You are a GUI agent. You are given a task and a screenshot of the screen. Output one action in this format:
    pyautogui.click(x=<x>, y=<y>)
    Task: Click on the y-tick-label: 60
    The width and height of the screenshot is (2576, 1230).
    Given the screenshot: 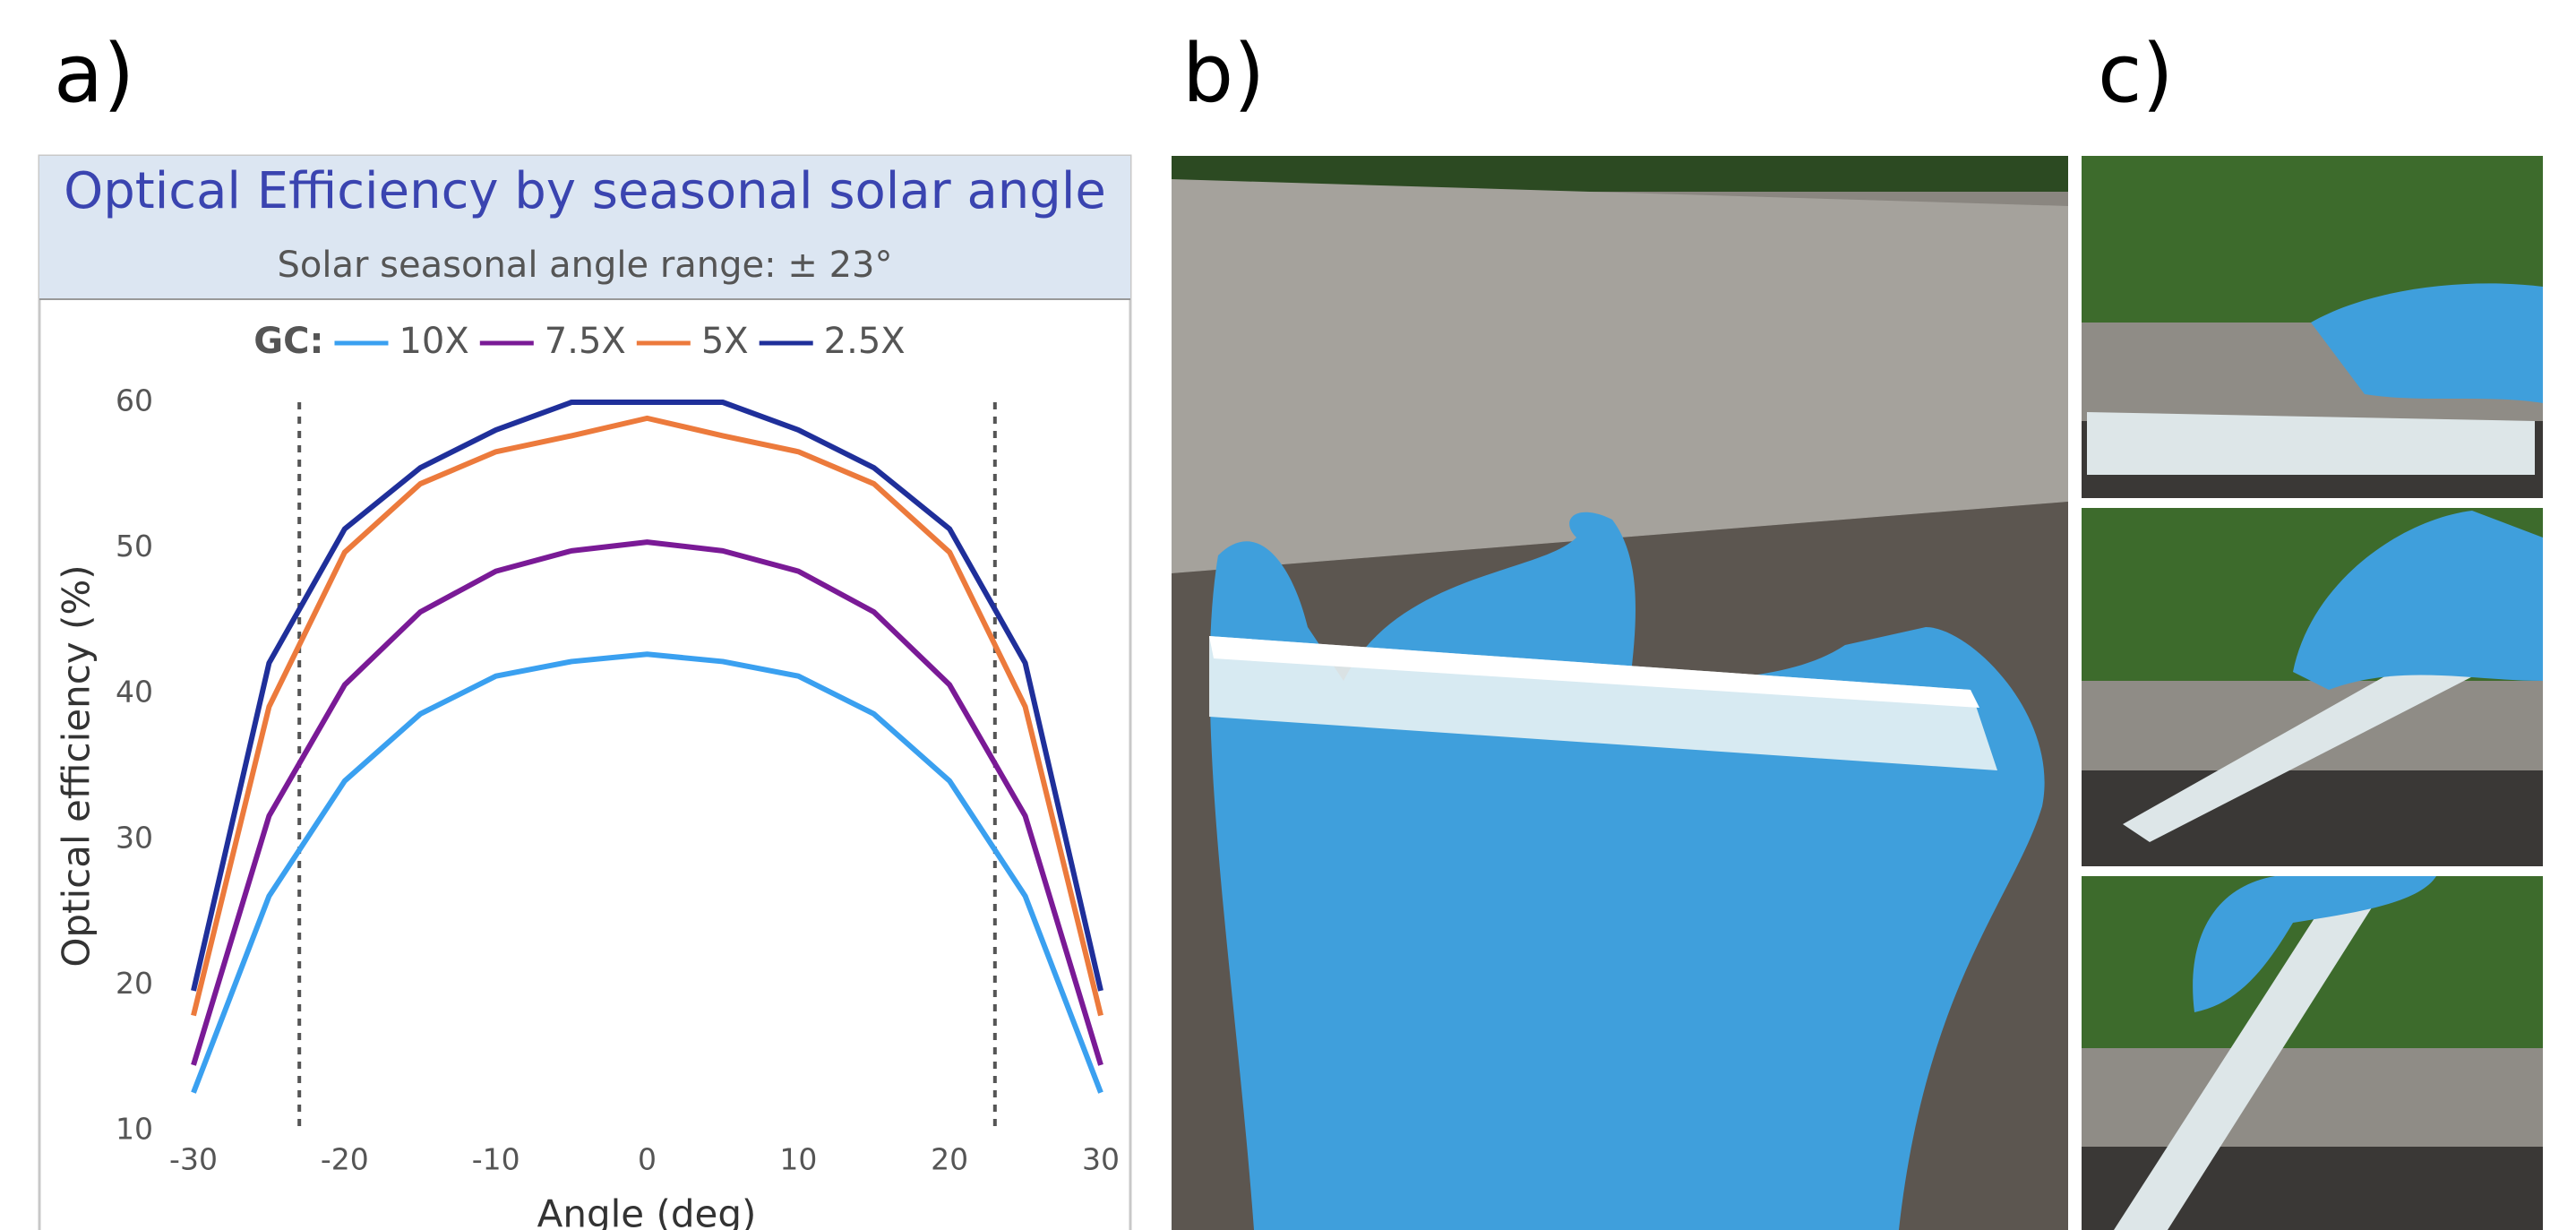 What is the action you would take?
    pyautogui.click(x=134, y=400)
    